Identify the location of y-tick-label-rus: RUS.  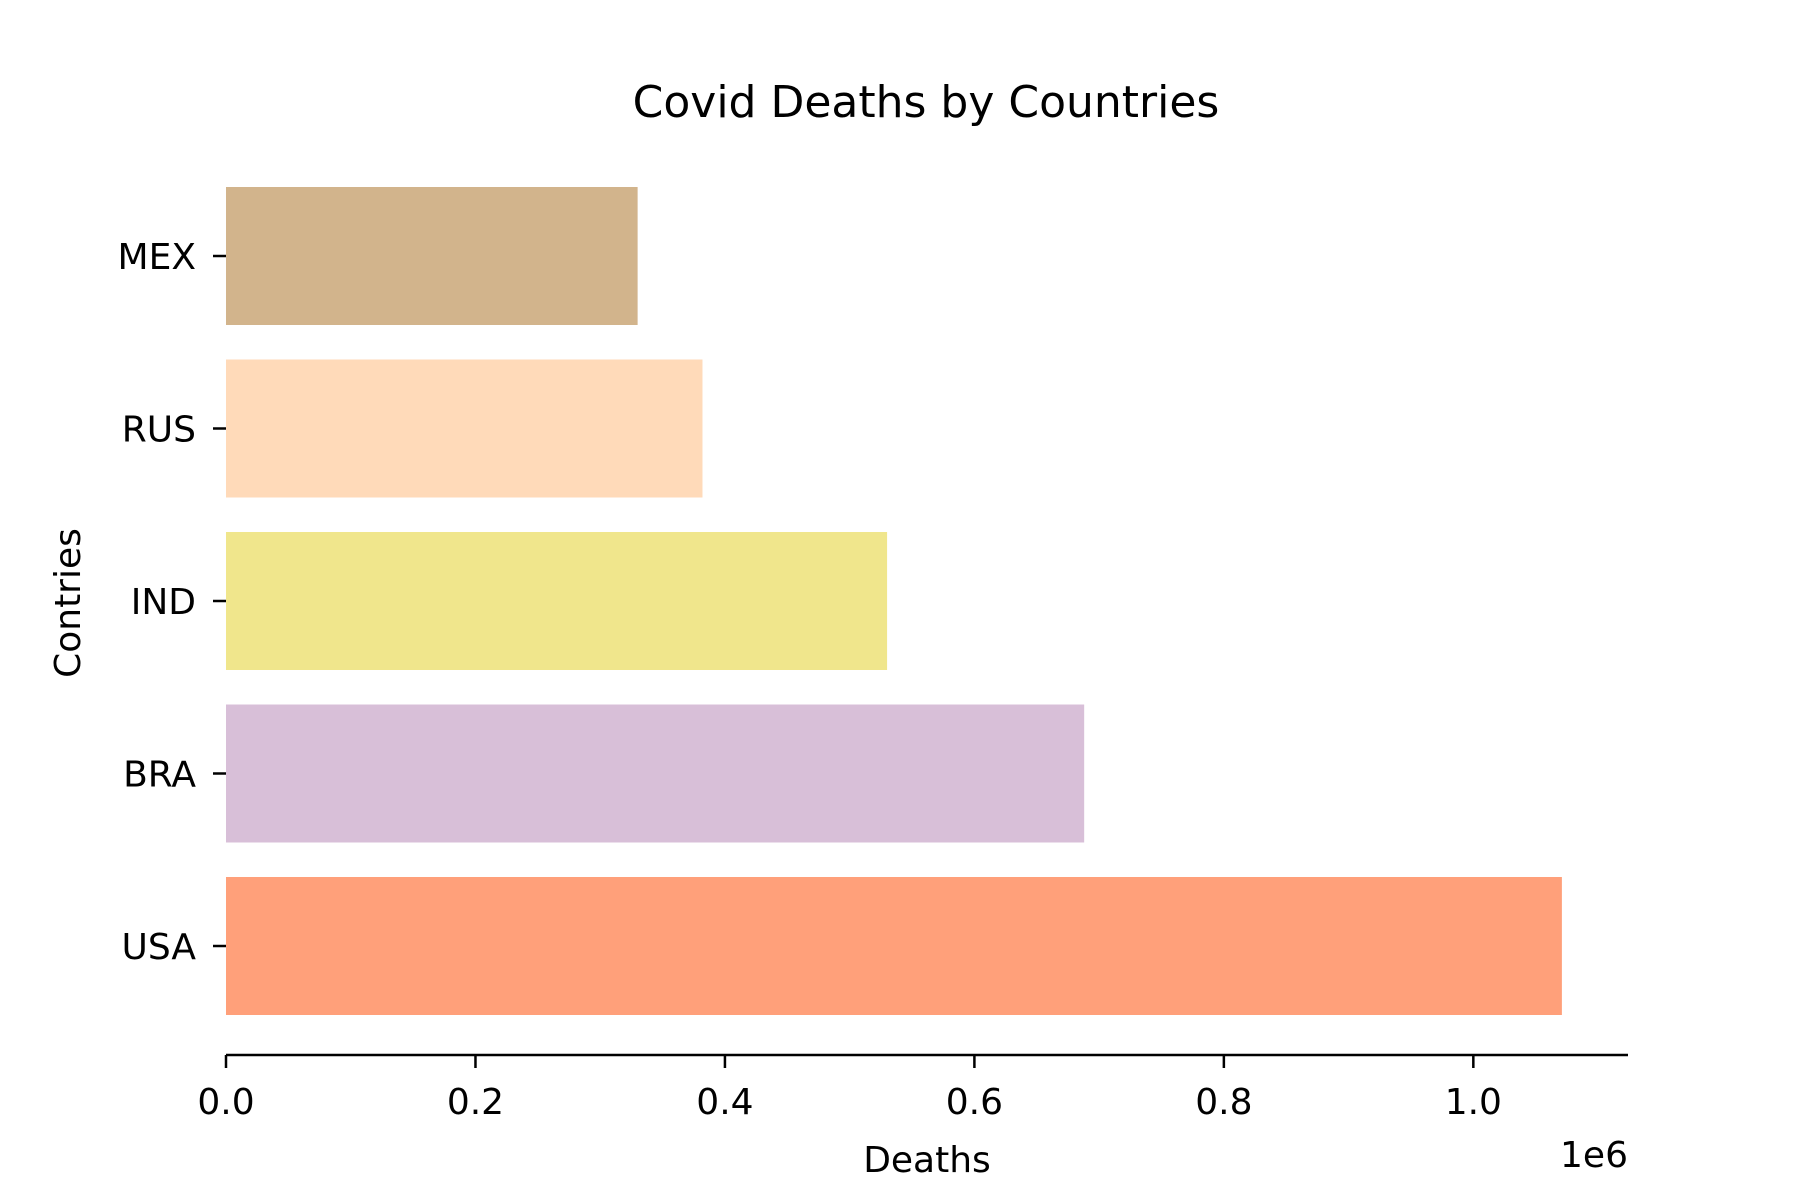
(159, 430).